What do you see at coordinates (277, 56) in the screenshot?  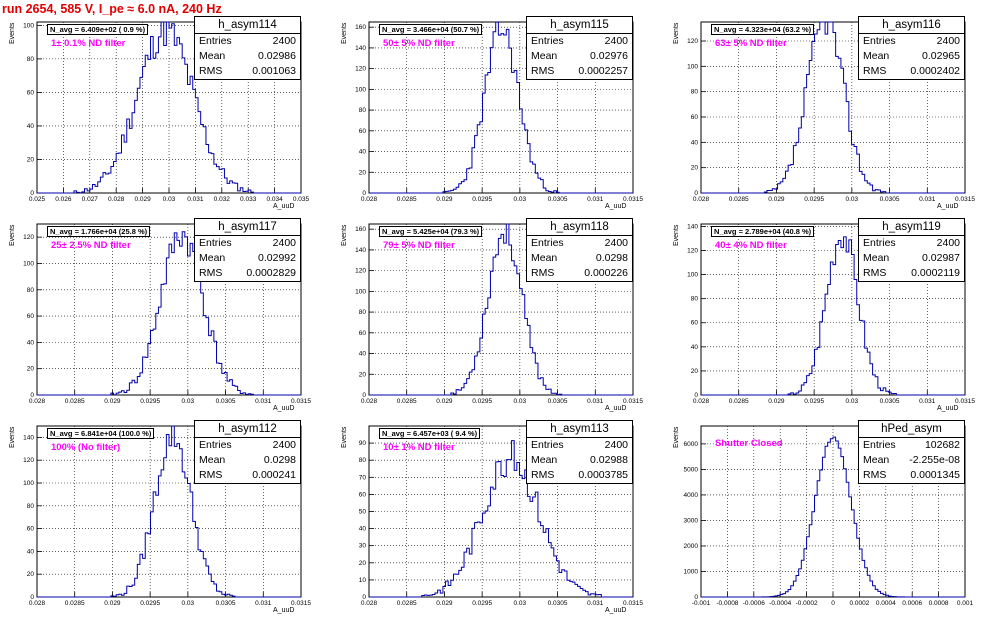 I see `stats-value: 0.02986` at bounding box center [277, 56].